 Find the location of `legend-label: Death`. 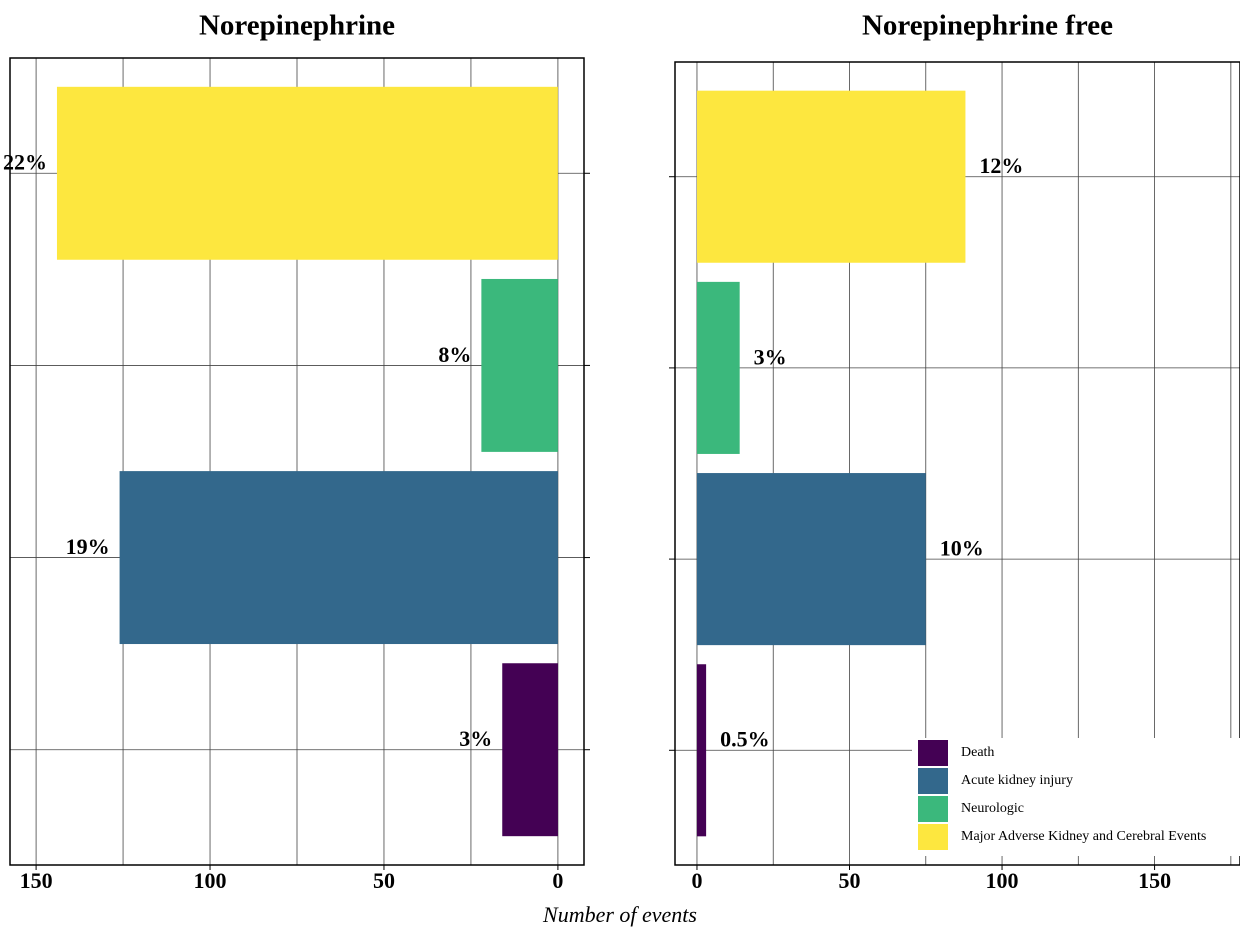

legend-label: Death is located at coordinates (977, 752).